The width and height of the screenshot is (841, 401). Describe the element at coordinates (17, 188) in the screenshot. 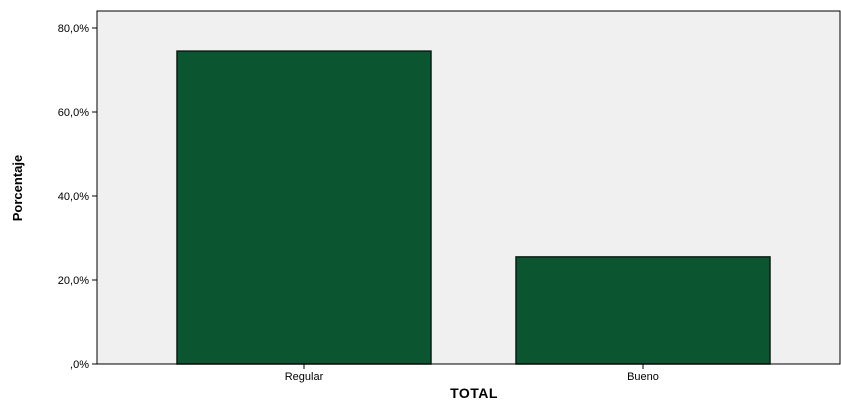

I see `y-axis-title: Porcentaje` at that location.